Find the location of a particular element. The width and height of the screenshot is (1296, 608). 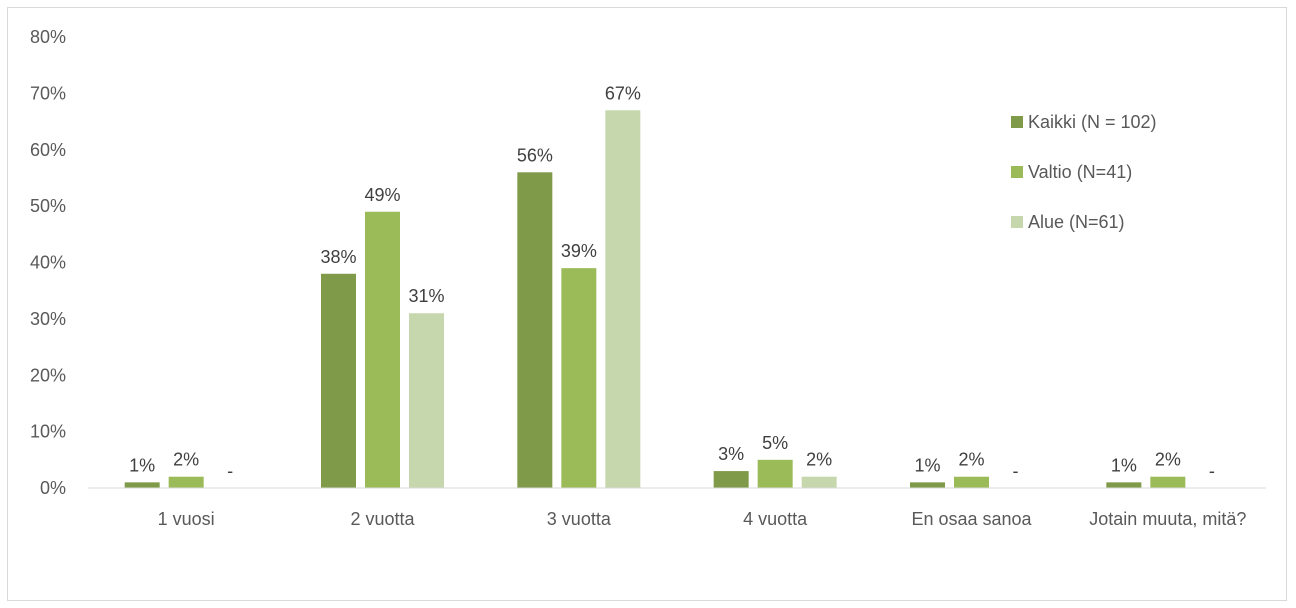

y-axis: 0% 10% 20% 30% 40% 50% 60% 70% 80% is located at coordinates (48, 262).